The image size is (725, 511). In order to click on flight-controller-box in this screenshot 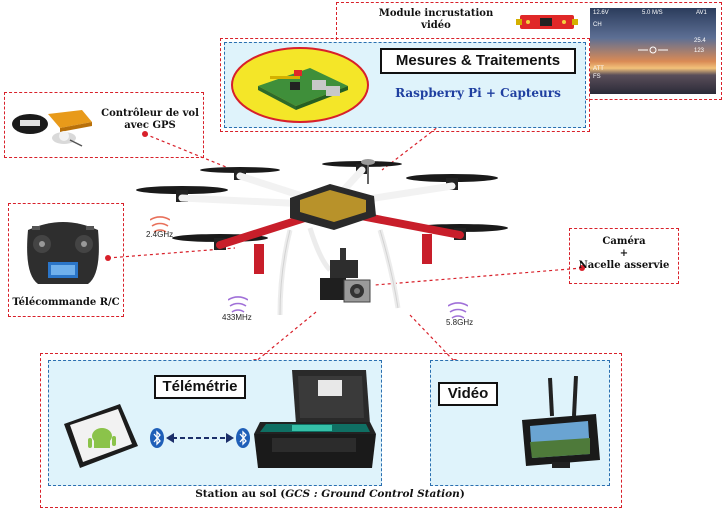, I will do `click(104, 125)`.